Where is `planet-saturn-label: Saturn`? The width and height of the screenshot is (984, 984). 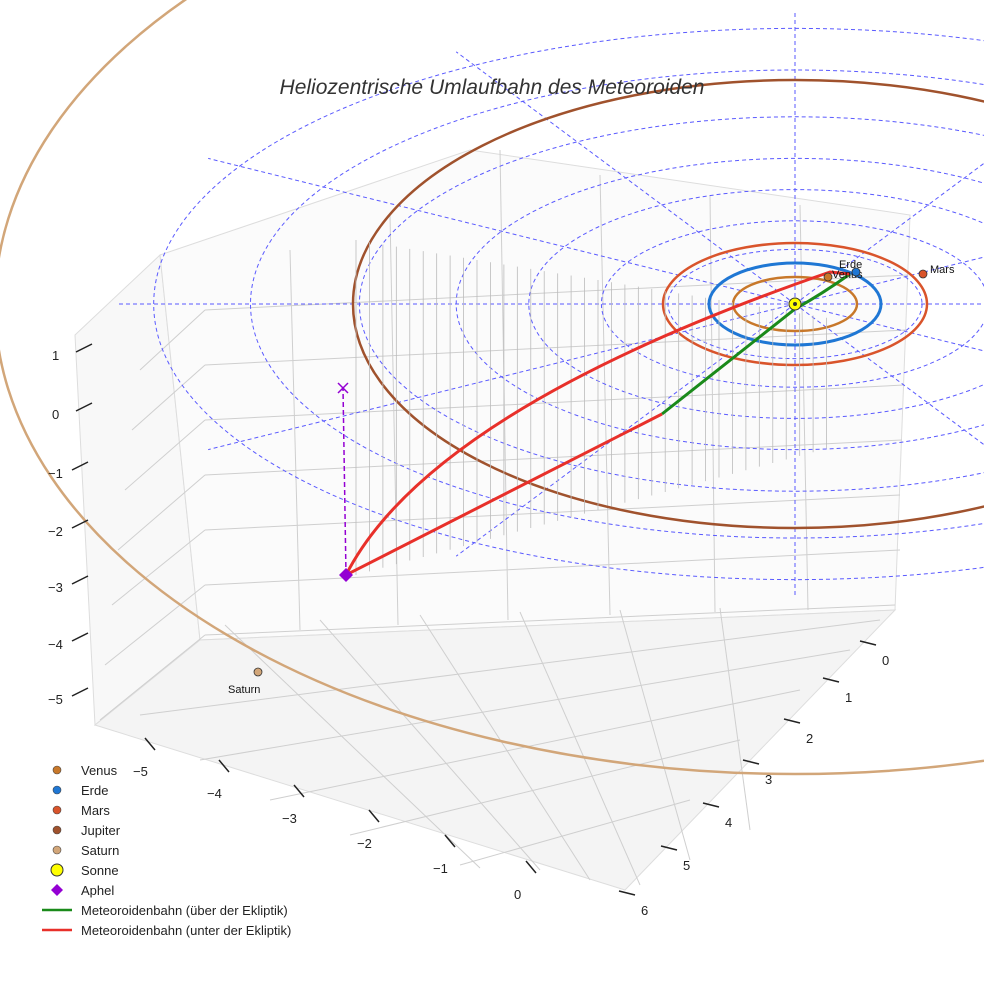
planet-saturn-label: Saturn is located at coordinates (244, 690).